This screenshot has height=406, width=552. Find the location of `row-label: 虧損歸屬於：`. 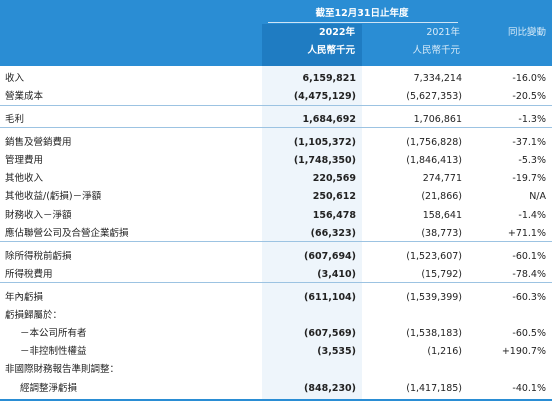

row-label: 虧損歸屬於： is located at coordinates (34, 315).